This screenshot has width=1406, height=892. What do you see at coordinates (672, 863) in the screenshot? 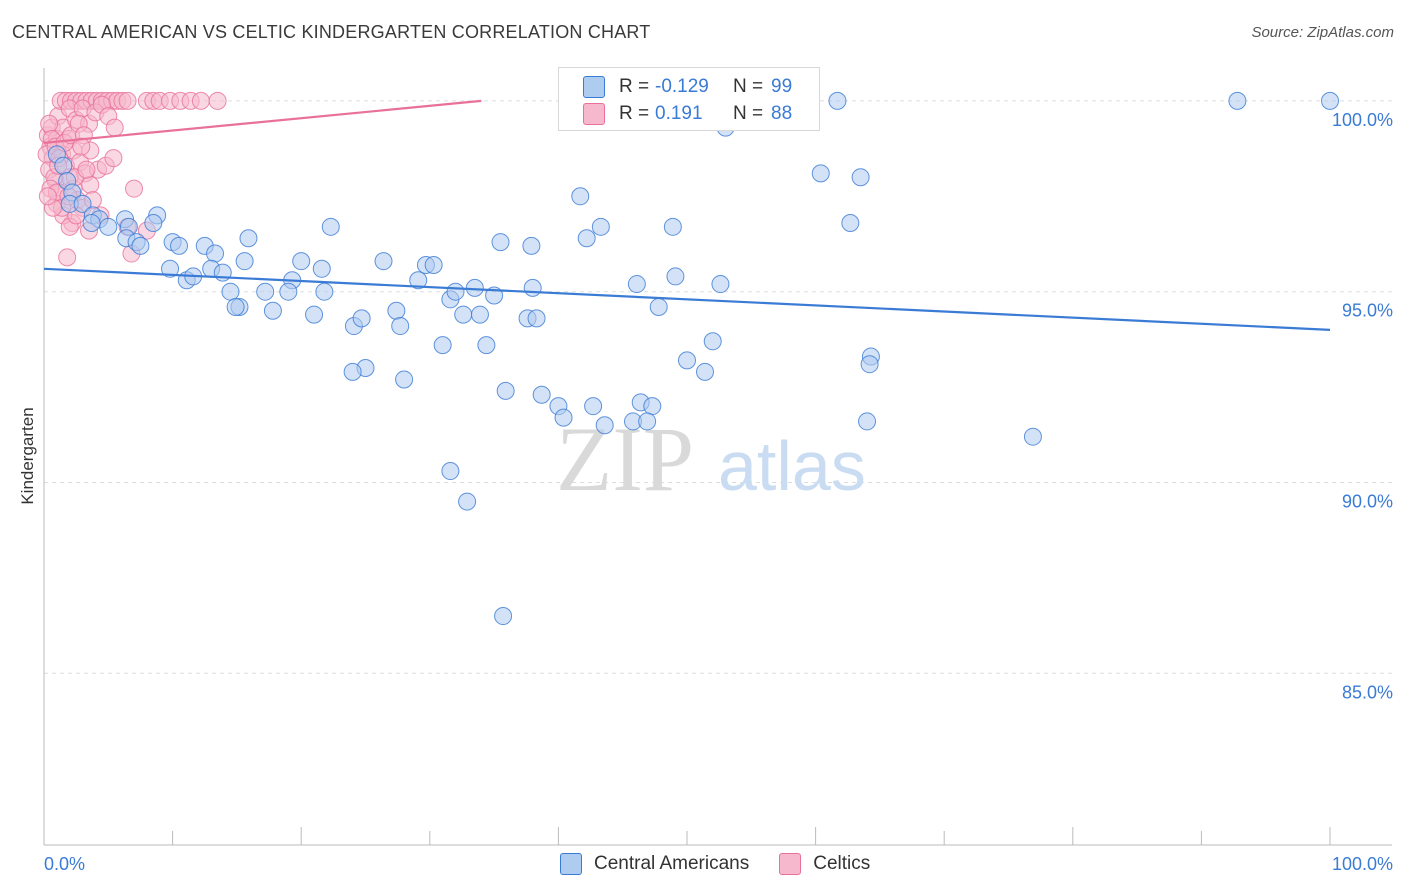
I see `legend-label: Central Americans` at bounding box center [672, 863].